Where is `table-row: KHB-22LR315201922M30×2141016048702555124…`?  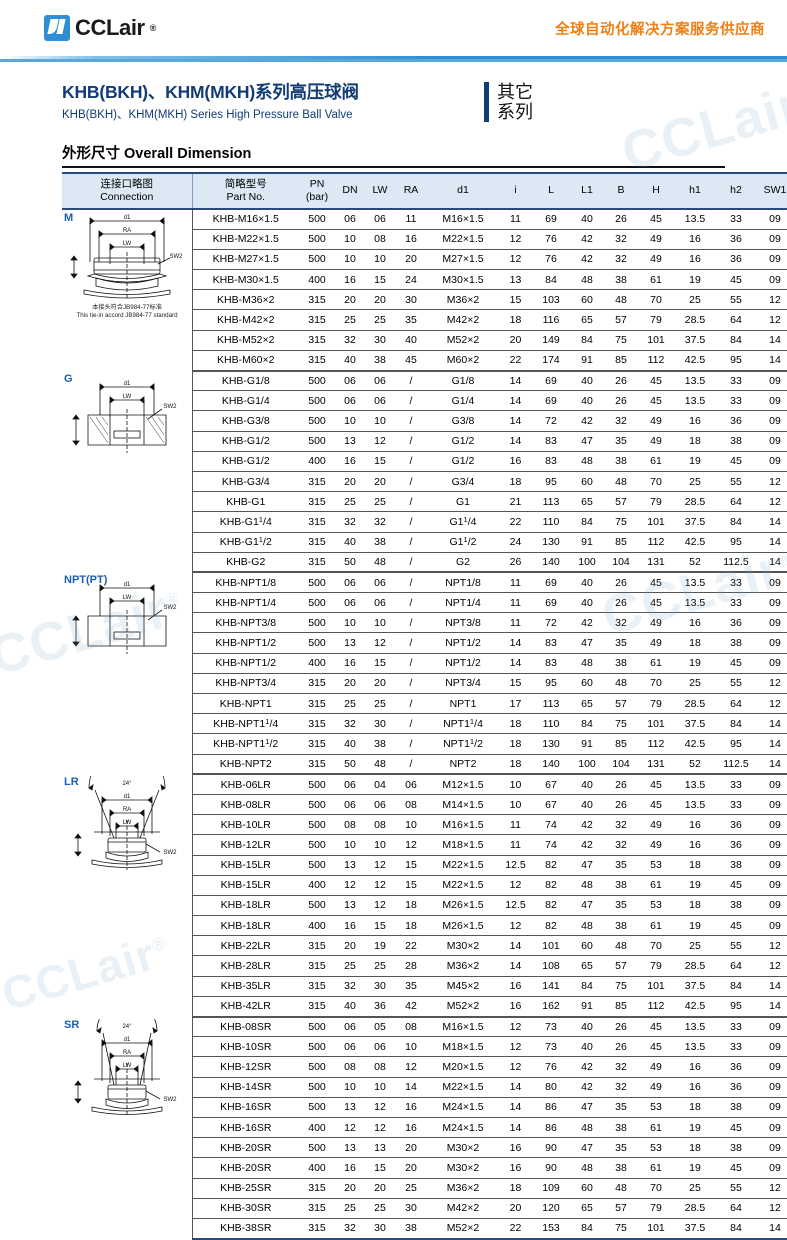 table-row: KHB-22LR315201922M30×2141016048702555124… is located at coordinates (424, 946).